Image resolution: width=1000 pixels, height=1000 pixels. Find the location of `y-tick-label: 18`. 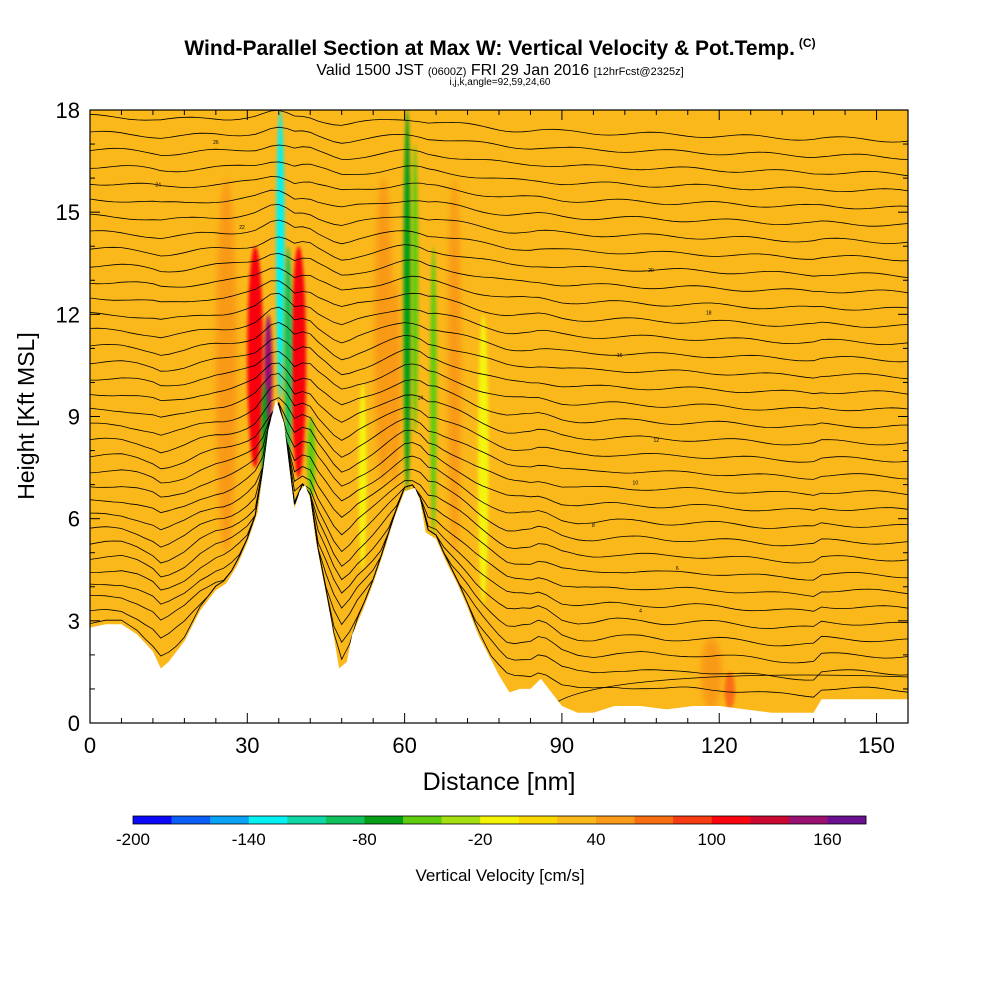

y-tick-label: 18 is located at coordinates (68, 110).